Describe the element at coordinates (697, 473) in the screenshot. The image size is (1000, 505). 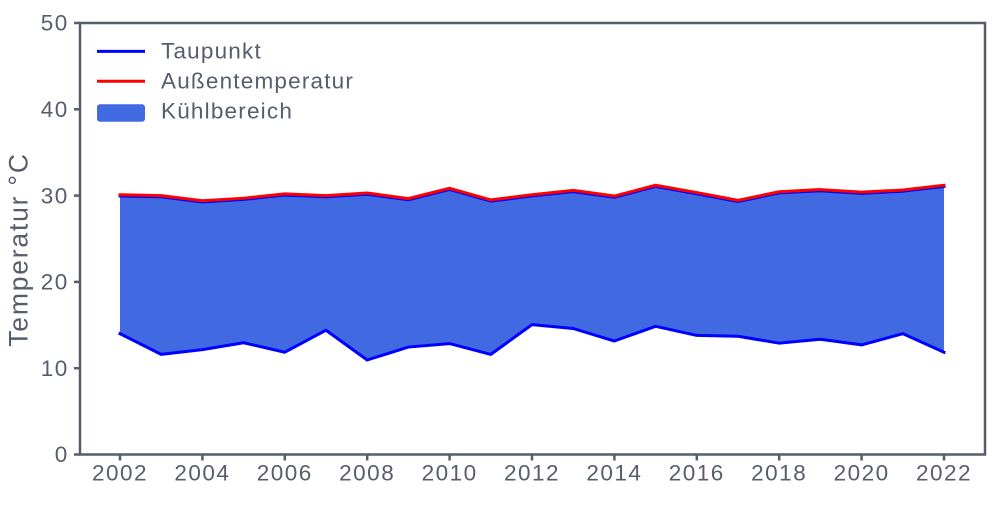
I see `svg-text: 2016` at that location.